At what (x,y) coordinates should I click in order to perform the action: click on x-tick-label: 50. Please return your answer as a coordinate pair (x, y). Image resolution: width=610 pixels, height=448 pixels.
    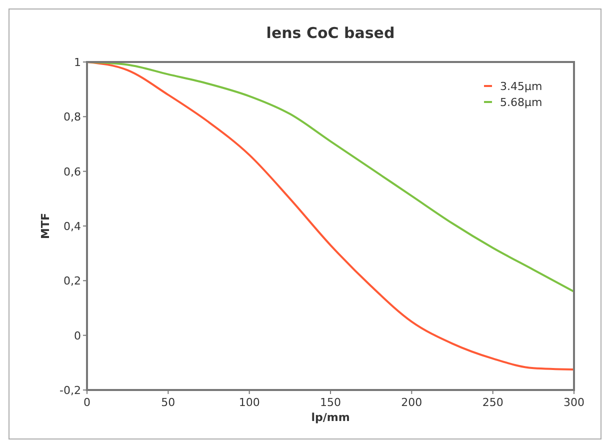
    Looking at the image, I should click on (168, 402).